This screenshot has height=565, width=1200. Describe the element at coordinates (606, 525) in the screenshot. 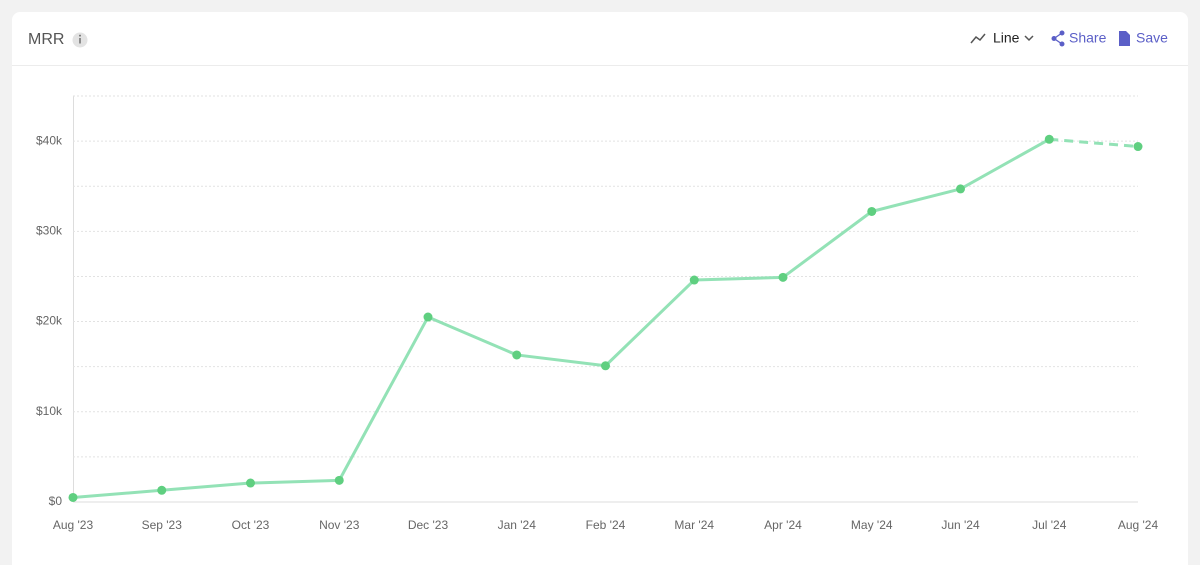

I see `x-tick-label: Feb '24` at that location.